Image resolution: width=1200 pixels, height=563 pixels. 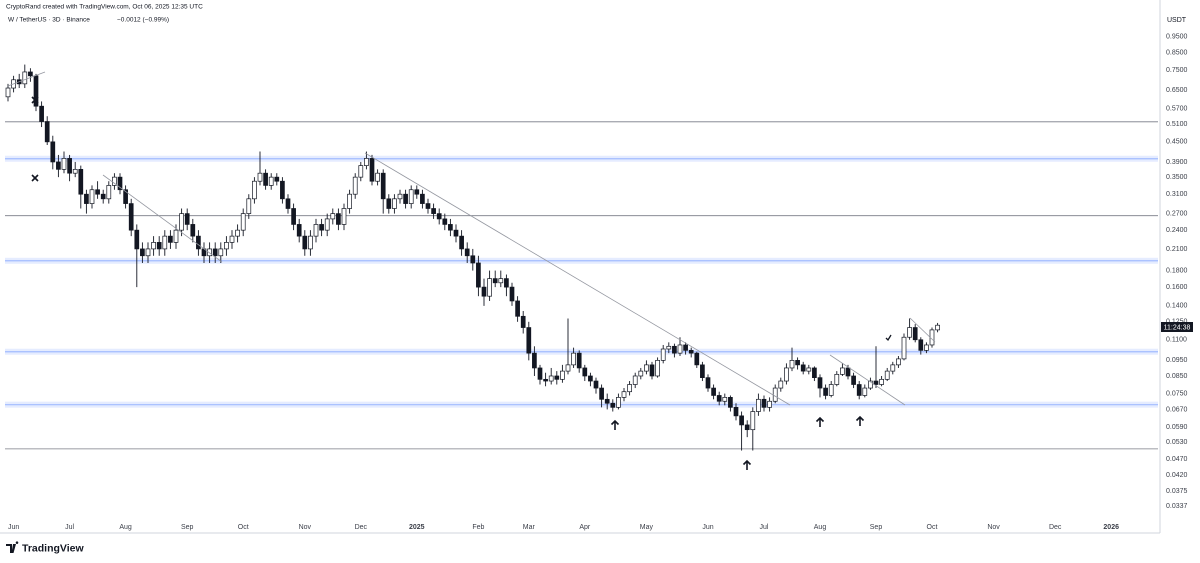 I want to click on x-tick-label: Jul, so click(x=69, y=527).